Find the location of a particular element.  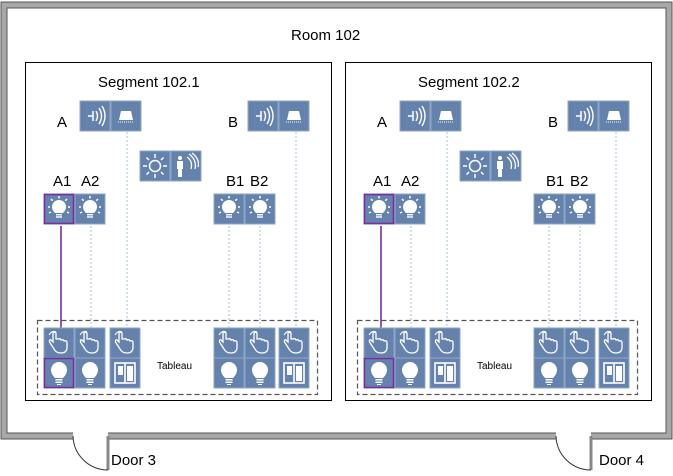

room-title: Room 102 is located at coordinates (325, 35).